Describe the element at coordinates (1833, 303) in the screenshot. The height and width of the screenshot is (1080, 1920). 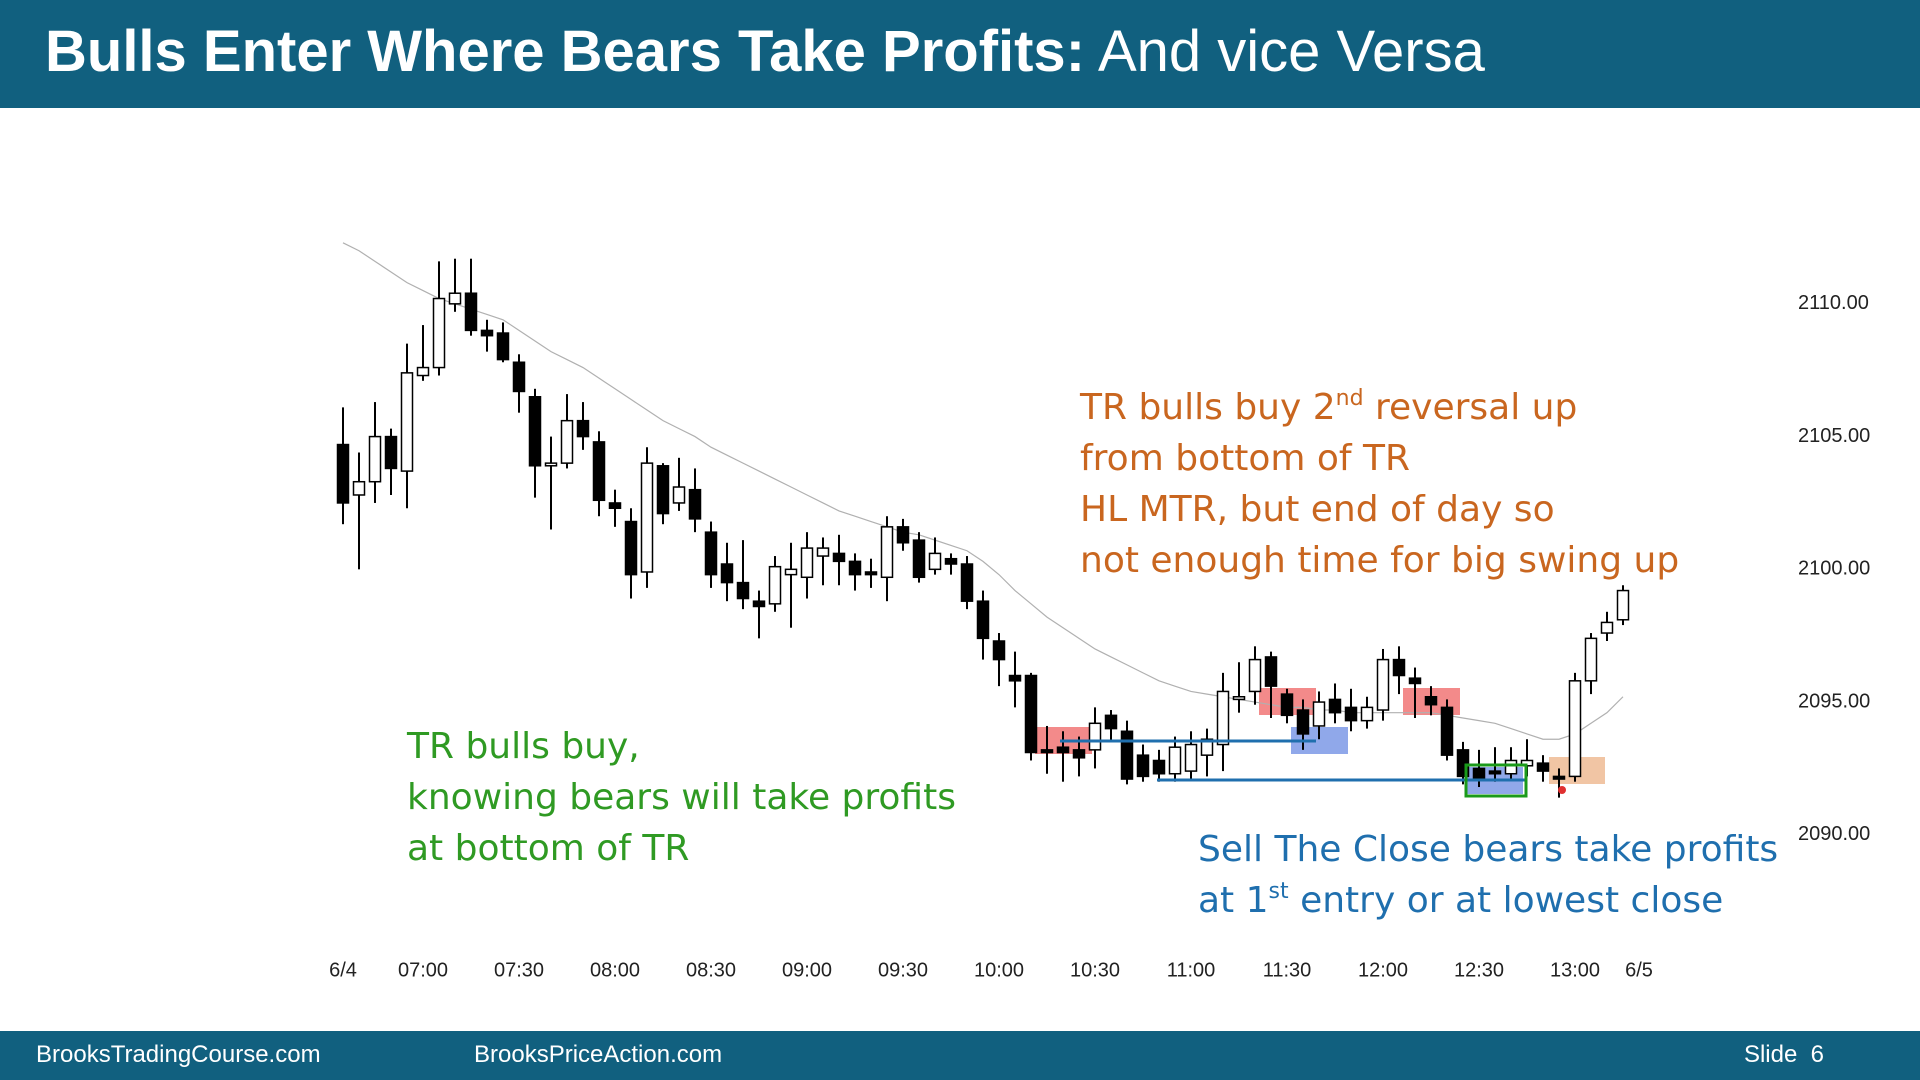
I see `y-tick-label: 2110.00` at that location.